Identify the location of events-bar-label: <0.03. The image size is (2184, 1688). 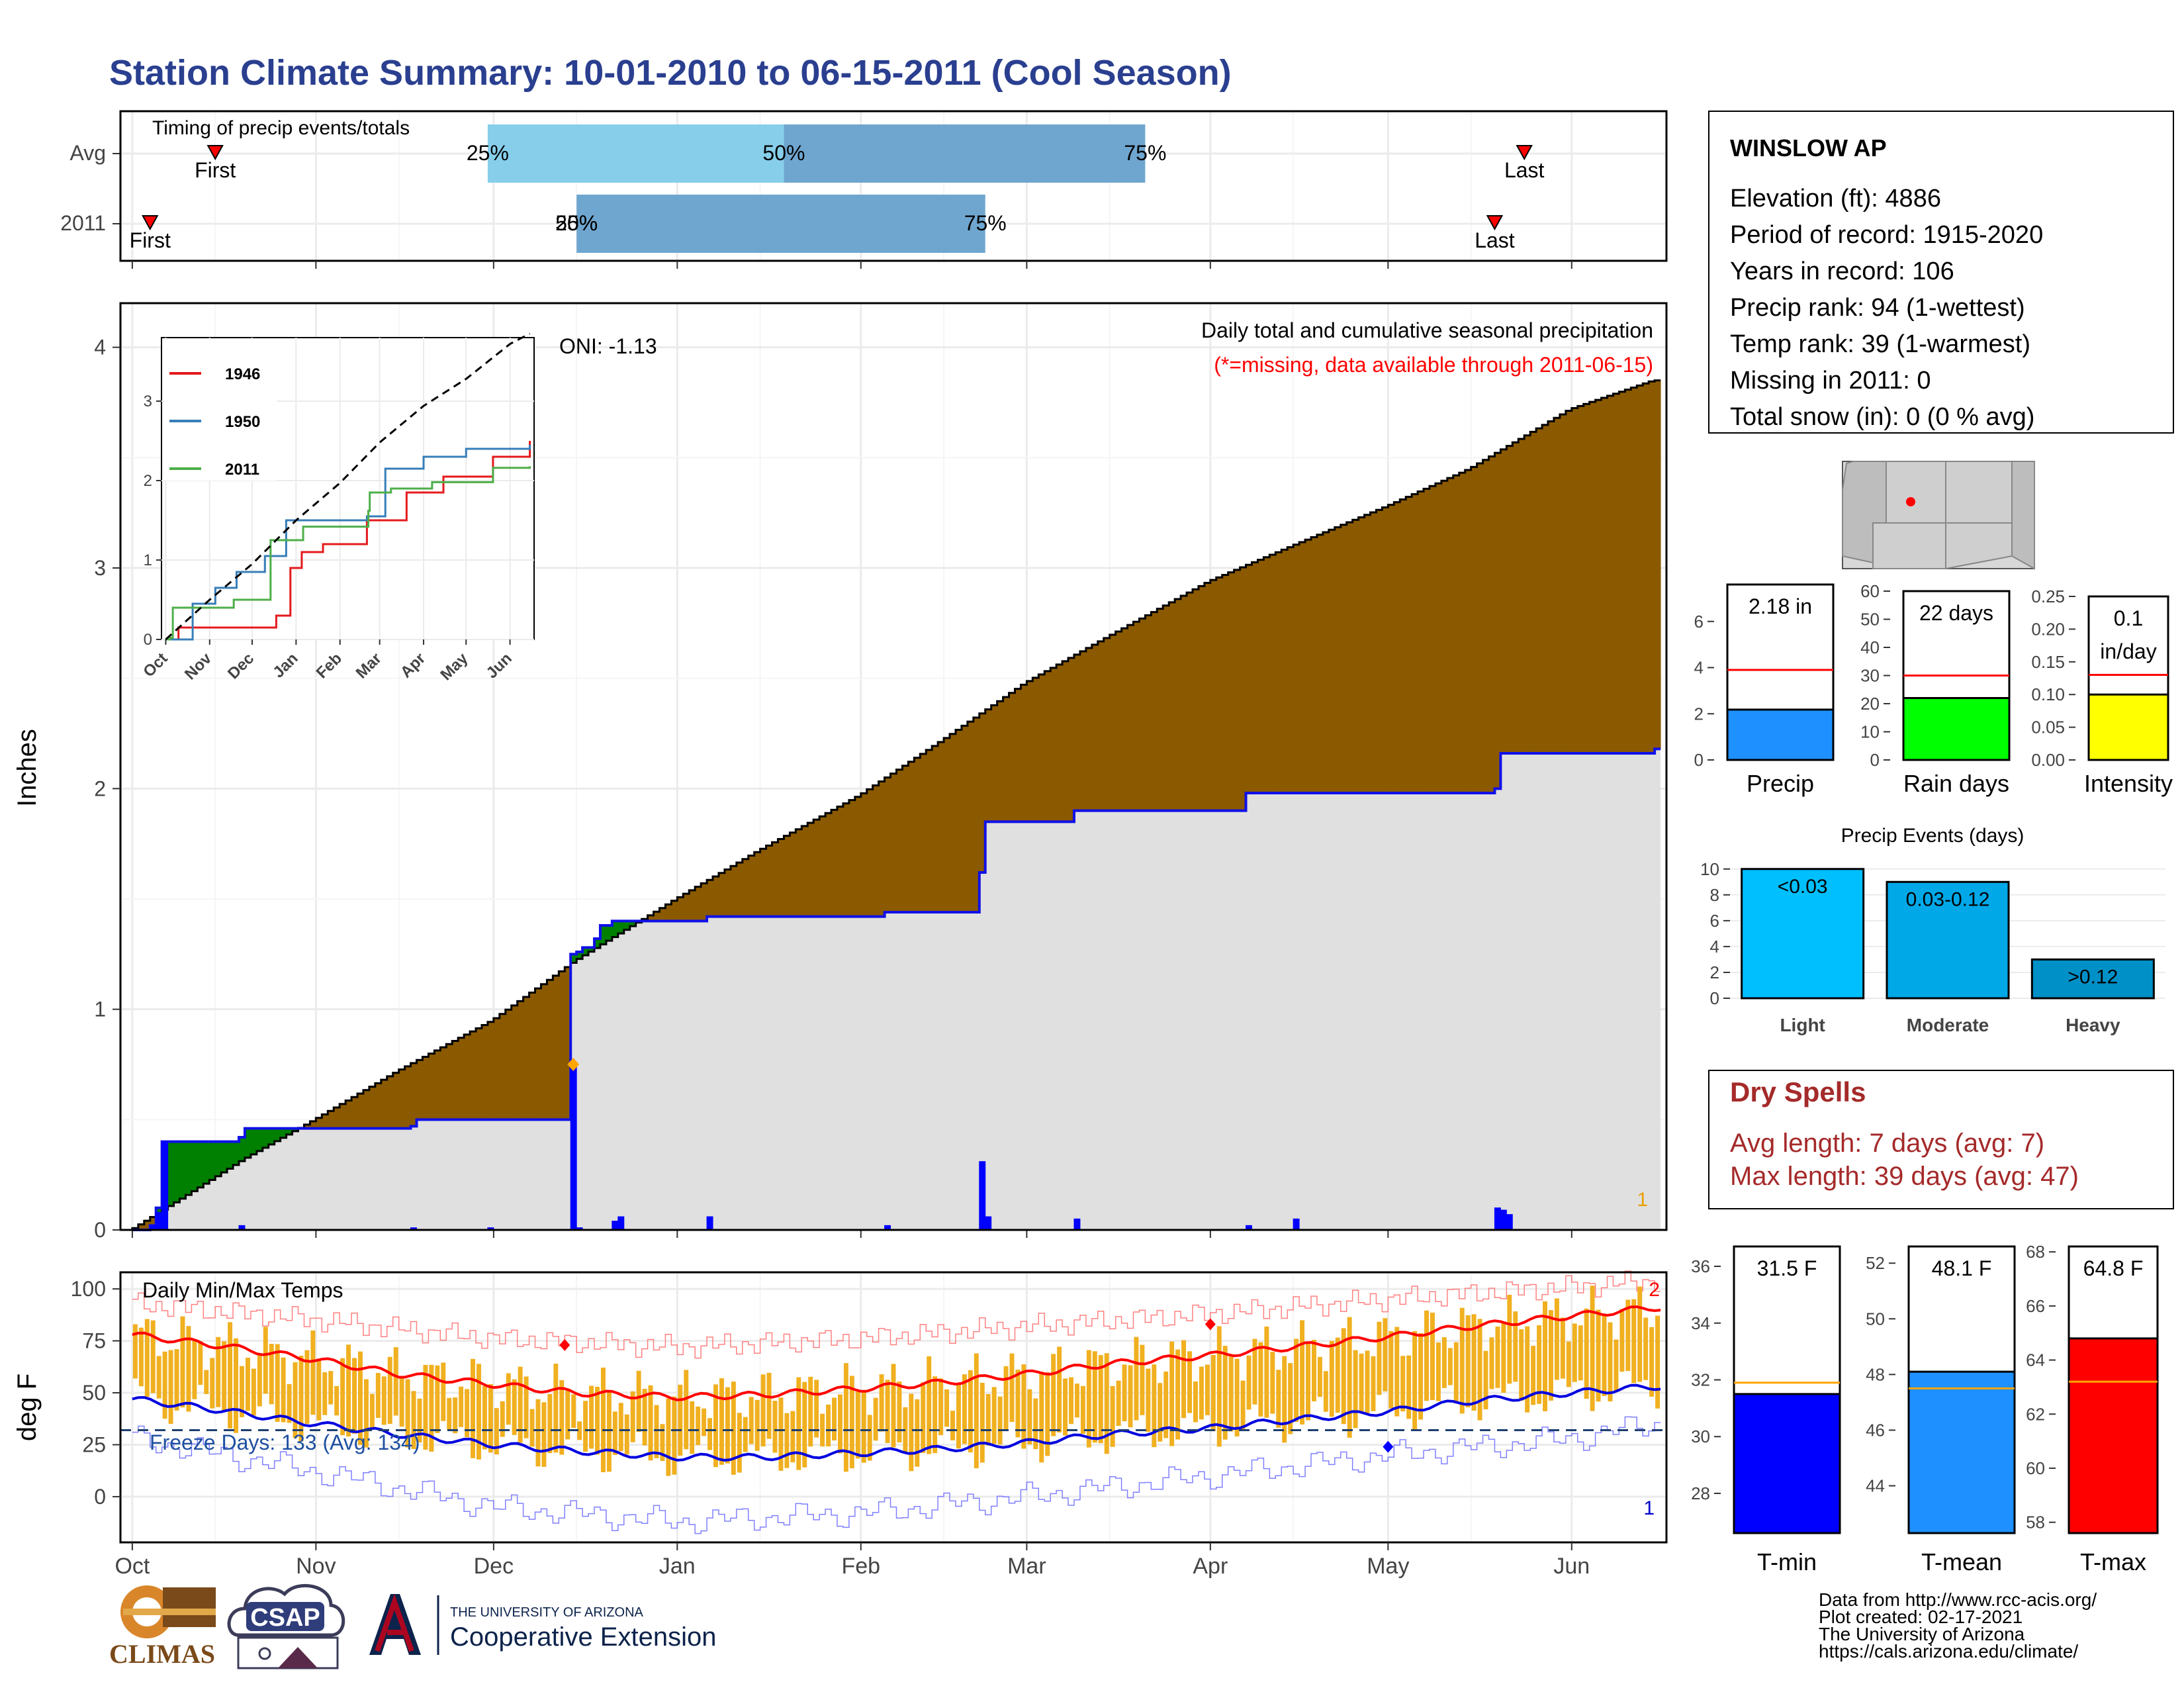
(1803, 887).